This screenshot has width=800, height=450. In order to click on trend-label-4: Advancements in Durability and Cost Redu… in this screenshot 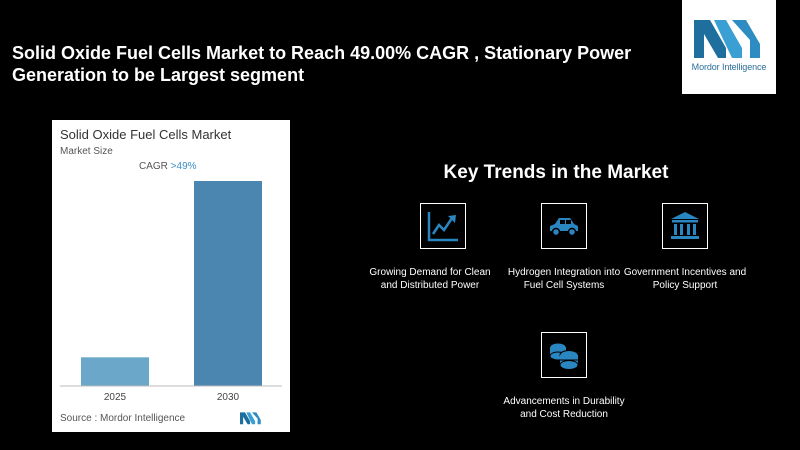, I will do `click(564, 408)`.